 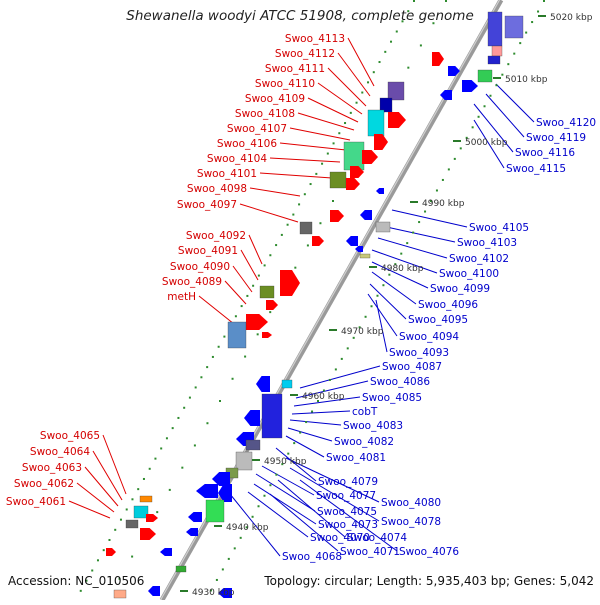 What do you see at coordinates (443, 204) in the screenshot?
I see `scale-label: 4990 kbp` at bounding box center [443, 204].